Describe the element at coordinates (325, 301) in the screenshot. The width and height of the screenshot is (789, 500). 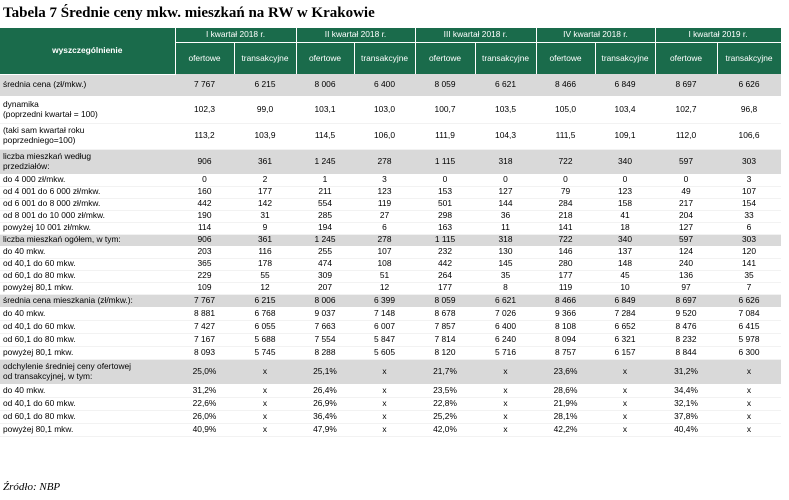
I see `cell-ofertowe: 8 006` at that location.